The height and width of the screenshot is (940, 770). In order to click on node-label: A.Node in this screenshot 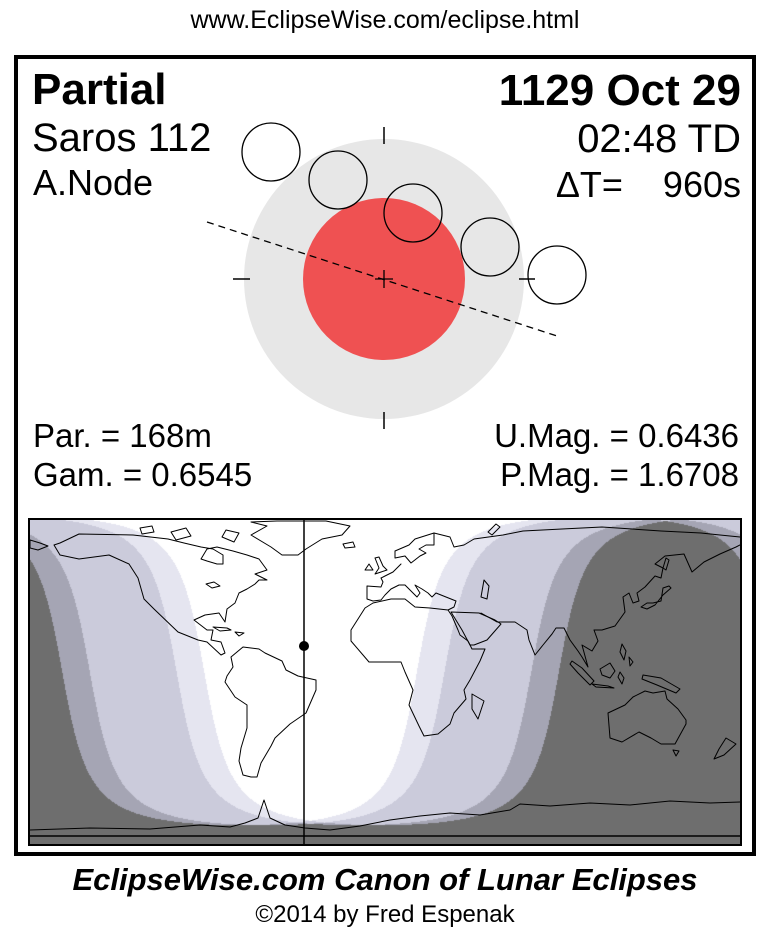, I will do `click(93, 182)`.